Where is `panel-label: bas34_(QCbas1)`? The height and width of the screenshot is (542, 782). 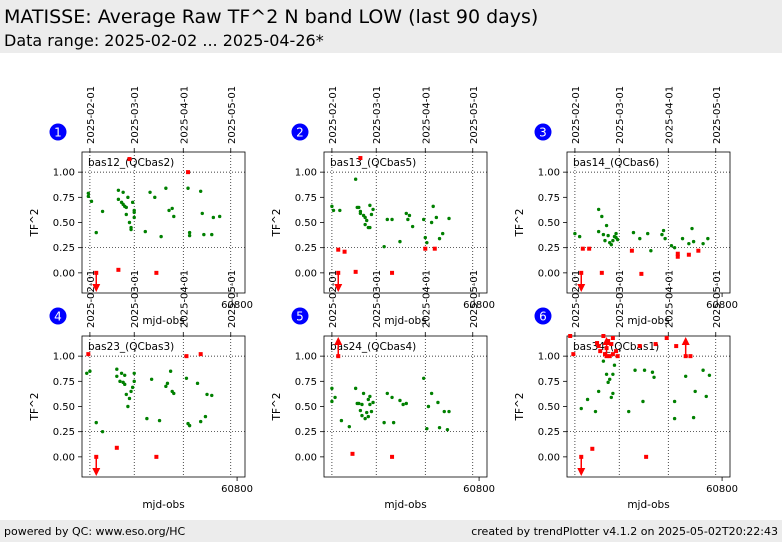 panel-label: bas34_(QCbas1) is located at coordinates (616, 347).